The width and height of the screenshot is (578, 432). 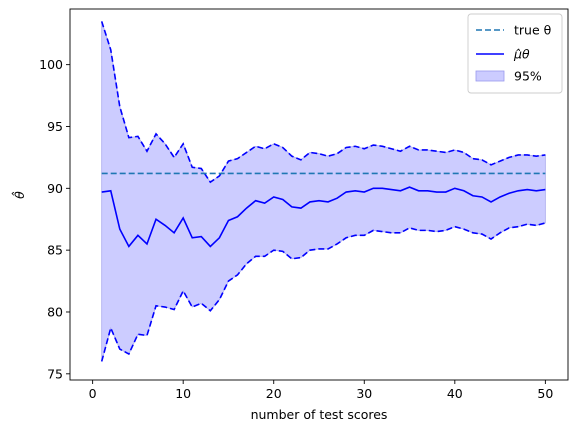 What do you see at coordinates (364, 393) in the screenshot?
I see `x-tick-label: 30` at bounding box center [364, 393].